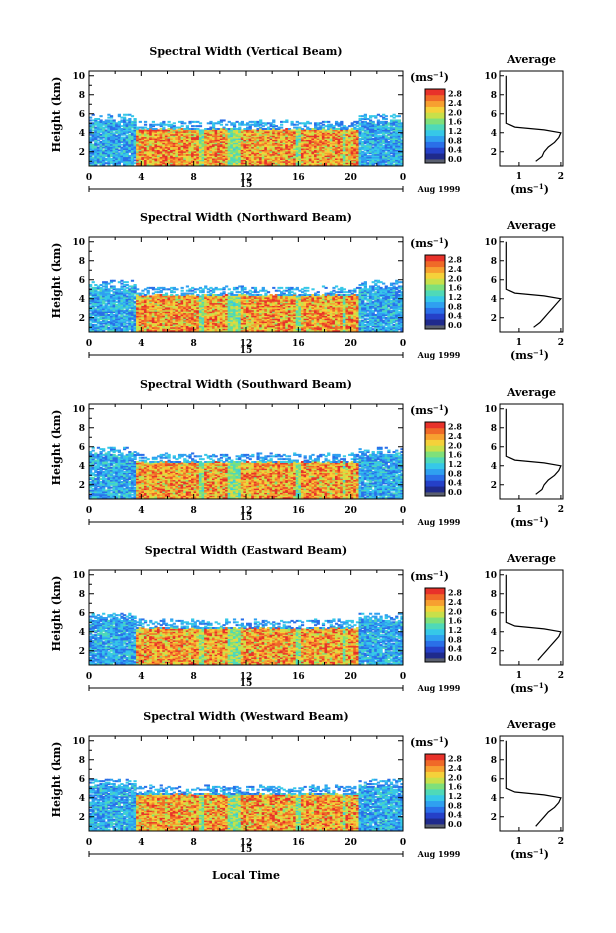 Image resolution: width=616 pixels, height=933 pixels. Describe the element at coordinates (455, 427) in the screenshot. I see `colorbar-tick-label: 2.8` at that location.